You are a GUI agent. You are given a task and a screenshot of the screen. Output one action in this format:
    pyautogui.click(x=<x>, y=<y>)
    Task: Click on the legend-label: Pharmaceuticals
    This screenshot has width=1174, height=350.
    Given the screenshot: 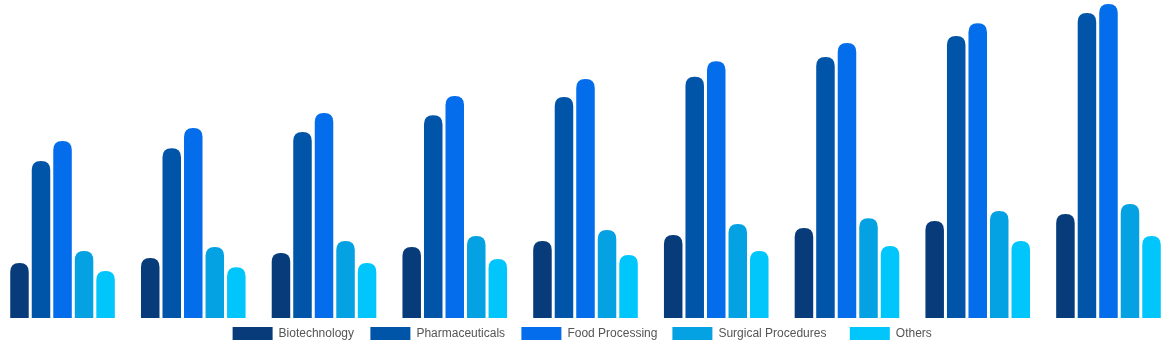 What is the action you would take?
    pyautogui.click(x=461, y=333)
    